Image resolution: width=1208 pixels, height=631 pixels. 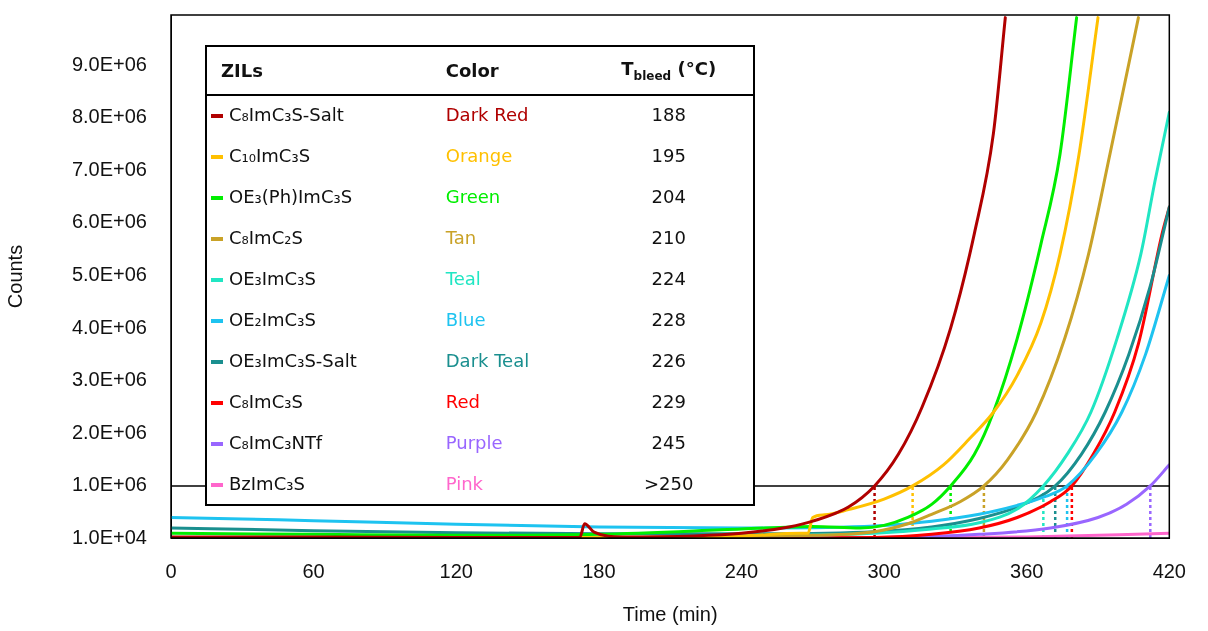 I want to click on annotation: 226, so click(x=668, y=360).